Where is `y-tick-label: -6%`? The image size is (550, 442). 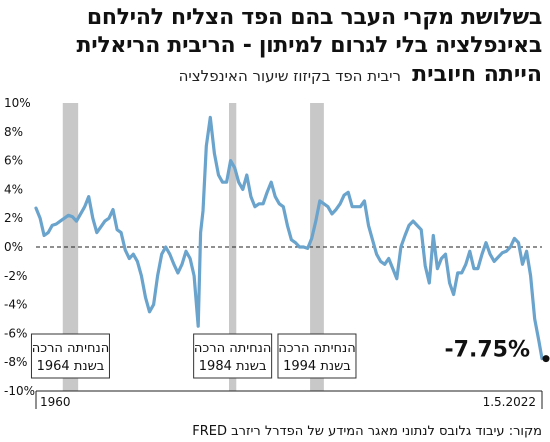 y-tick-label: -6% is located at coordinates (15, 333).